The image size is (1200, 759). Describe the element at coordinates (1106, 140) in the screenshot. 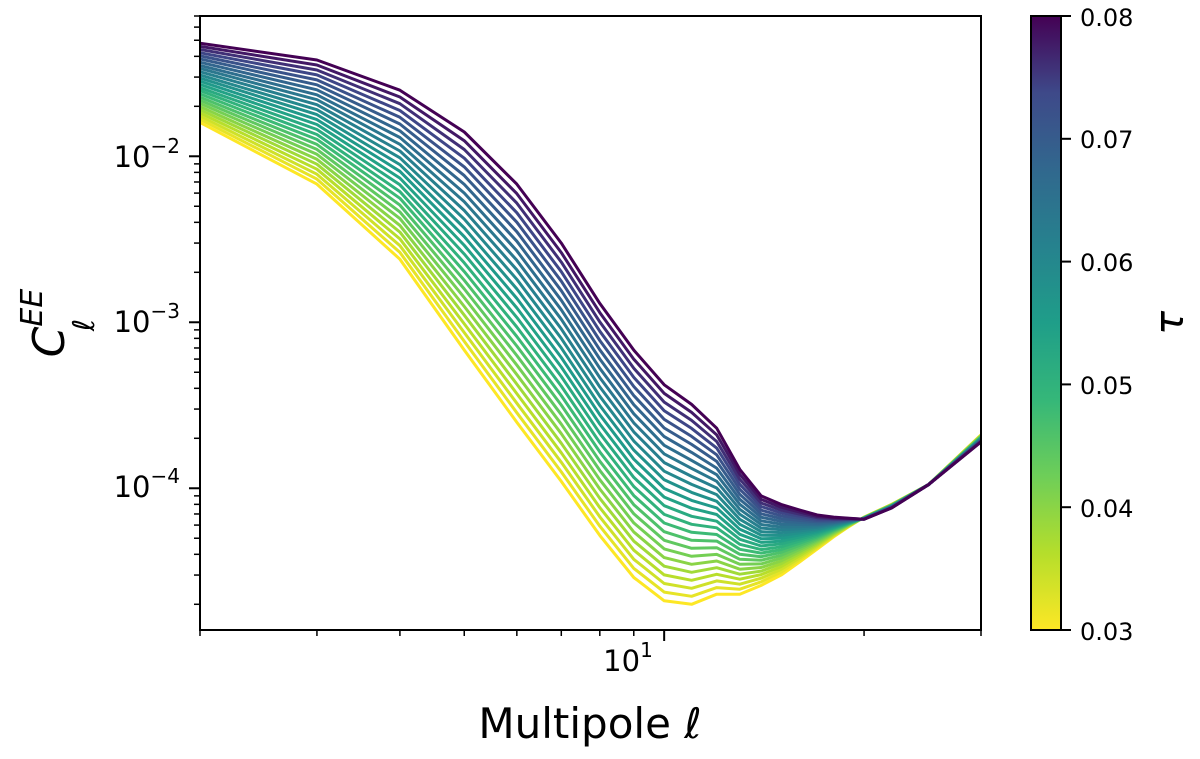

I see `colorbar-tick-0.07: 0.07` at that location.